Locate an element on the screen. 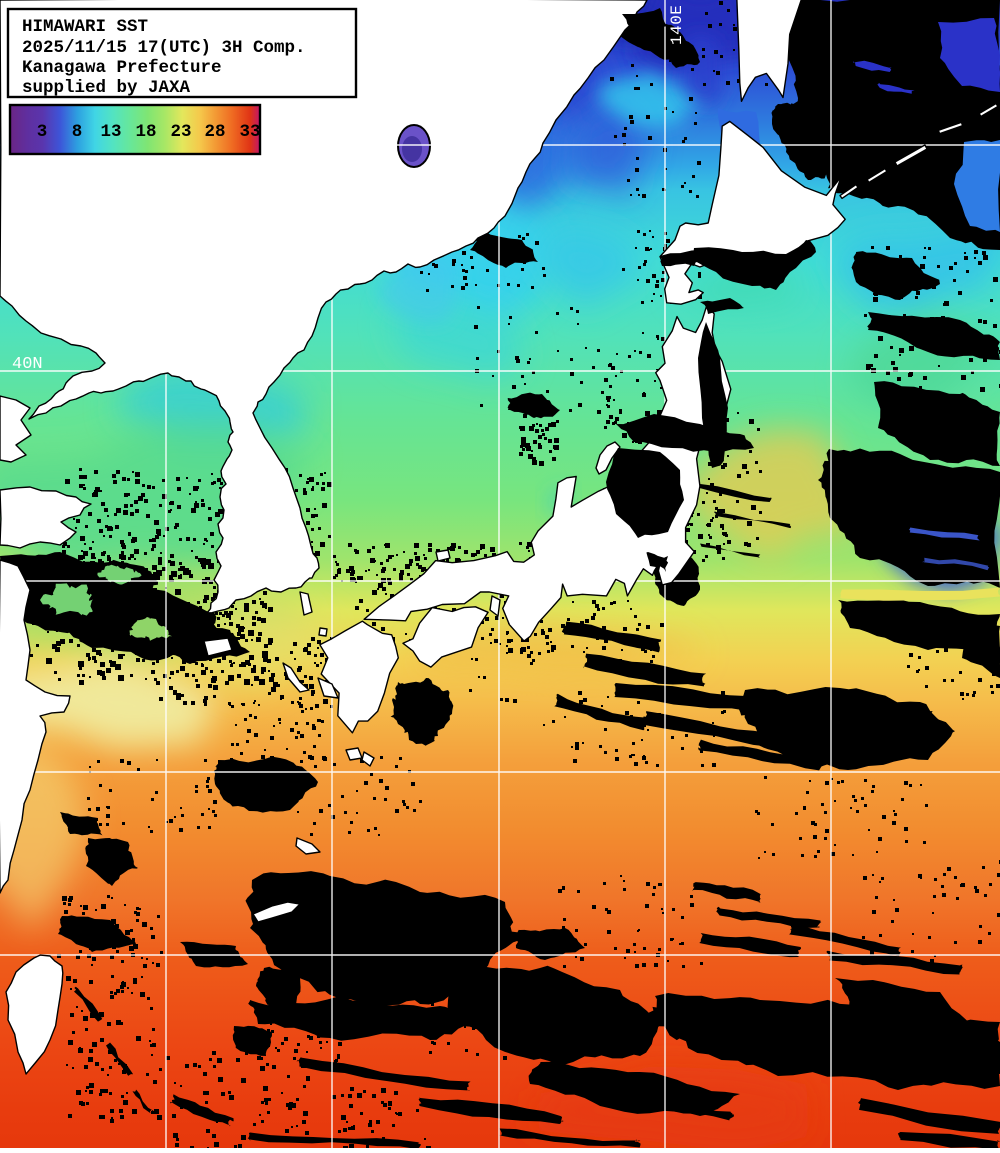  svg-text: Kanagawa Prefecture is located at coordinates (122, 68).